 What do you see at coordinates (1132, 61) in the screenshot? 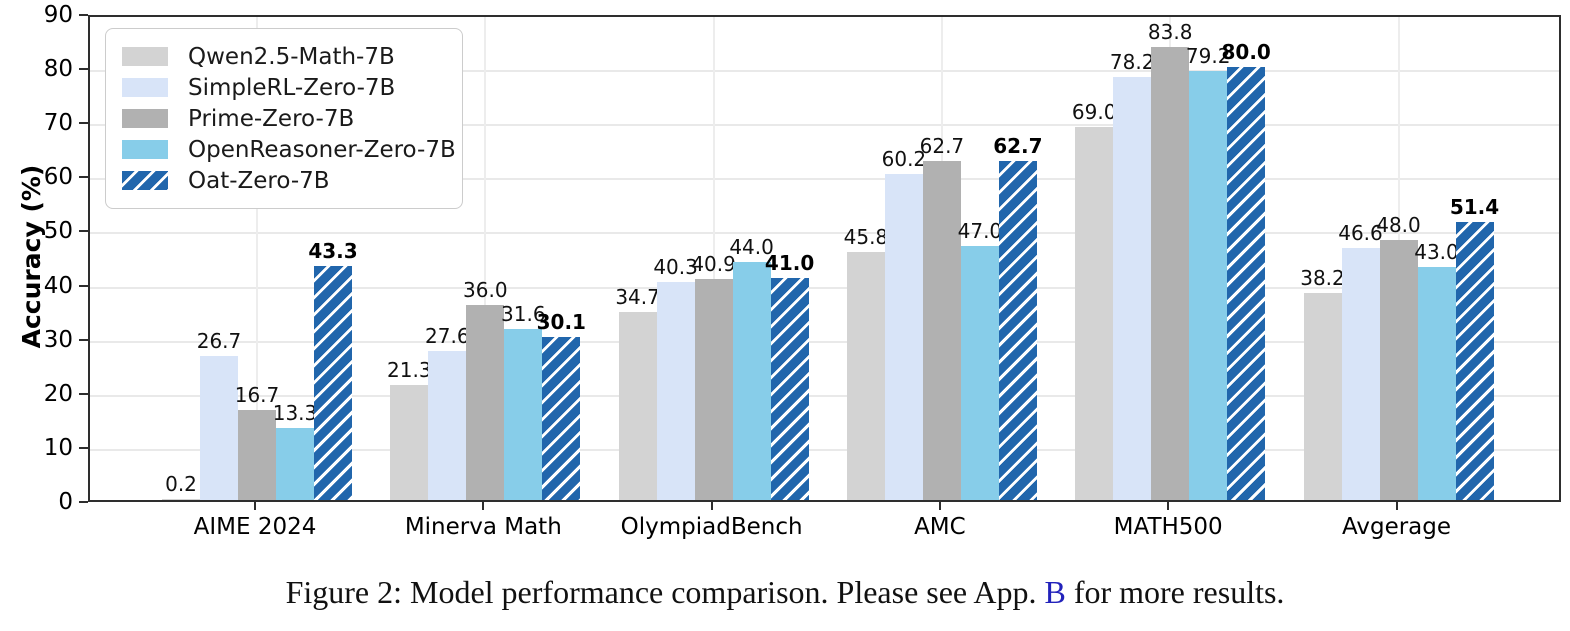
I see `bar-value-label-simplerl-zero-7b-math500: 78.2` at bounding box center [1132, 61].